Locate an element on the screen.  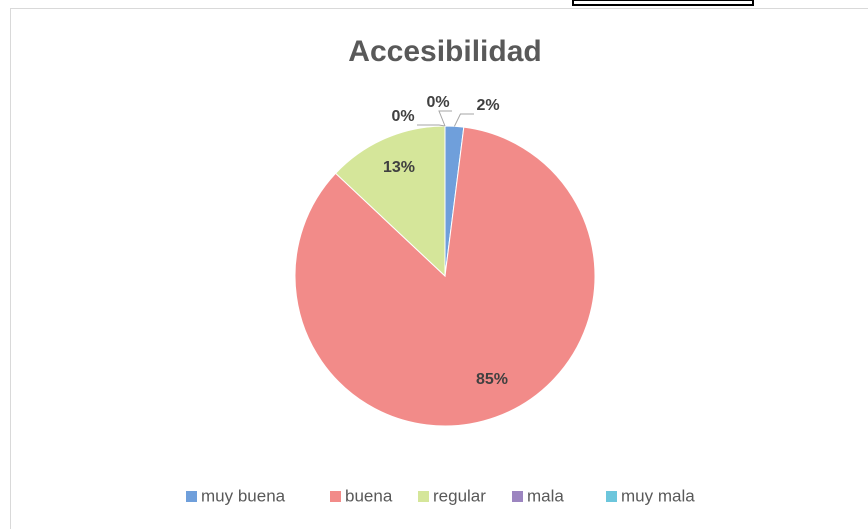
legend-label: mala is located at coordinates (545, 495).